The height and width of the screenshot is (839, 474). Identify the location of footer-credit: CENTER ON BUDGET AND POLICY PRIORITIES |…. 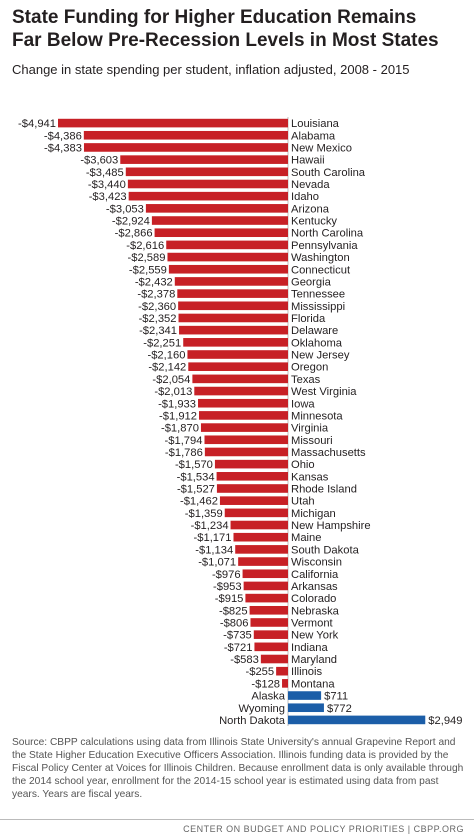
(323, 829).